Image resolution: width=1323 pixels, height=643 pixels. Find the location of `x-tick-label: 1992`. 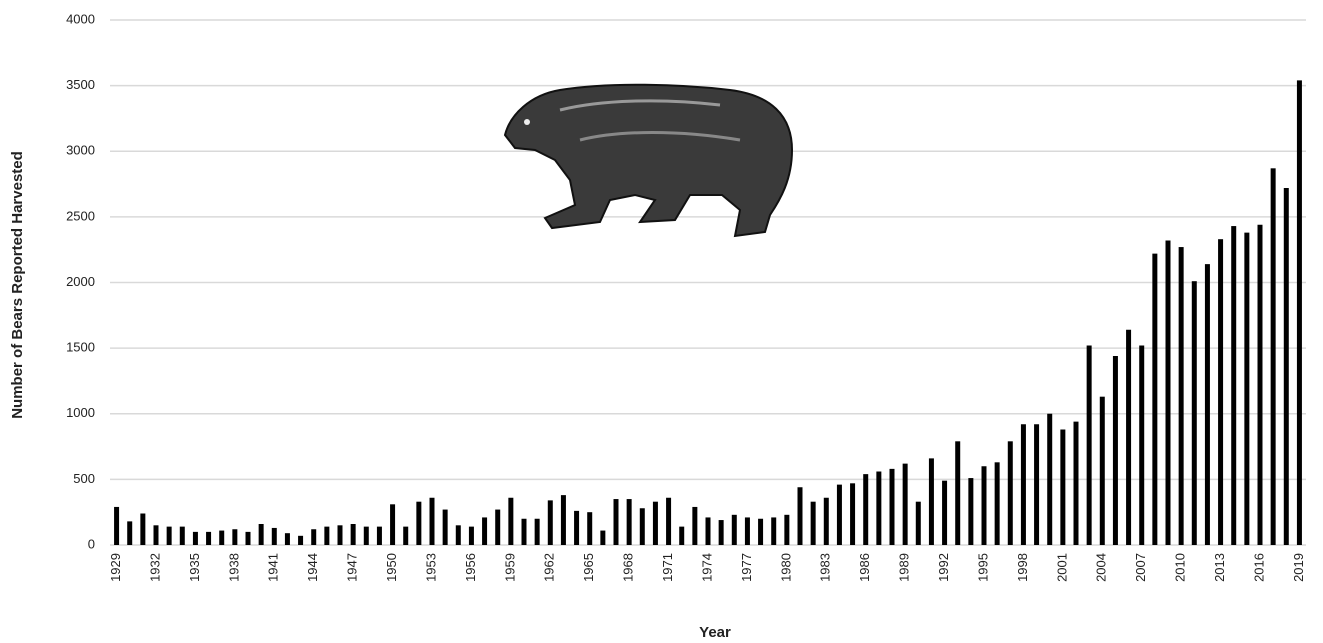

x-tick-label: 1992 is located at coordinates (943, 567).